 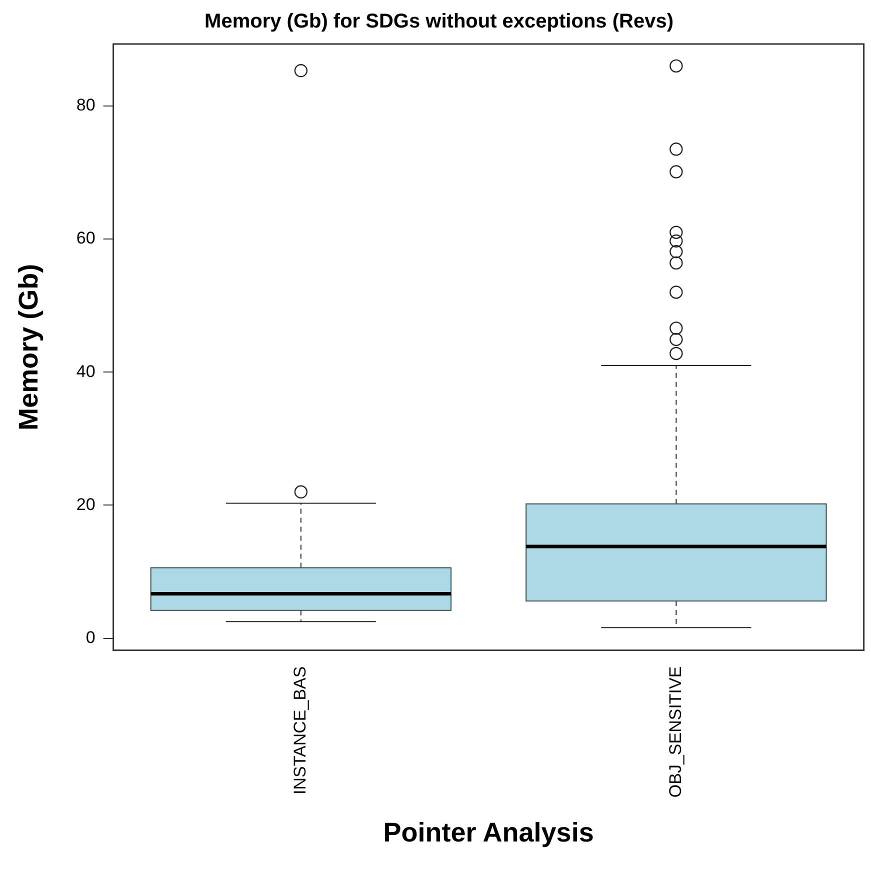 What do you see at coordinates (91, 637) in the screenshot?
I see `y-tick-label: 0` at bounding box center [91, 637].